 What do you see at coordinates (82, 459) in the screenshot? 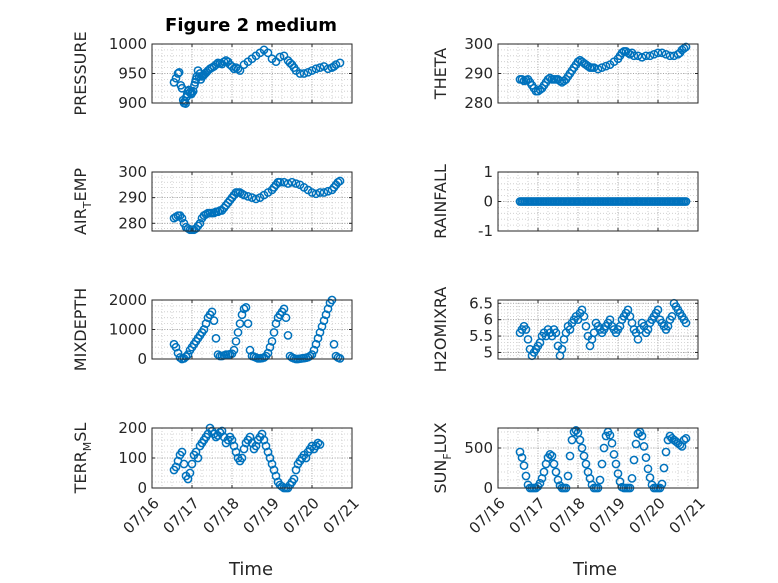
I see `y-axis-label: TERRMSL` at bounding box center [82, 459].